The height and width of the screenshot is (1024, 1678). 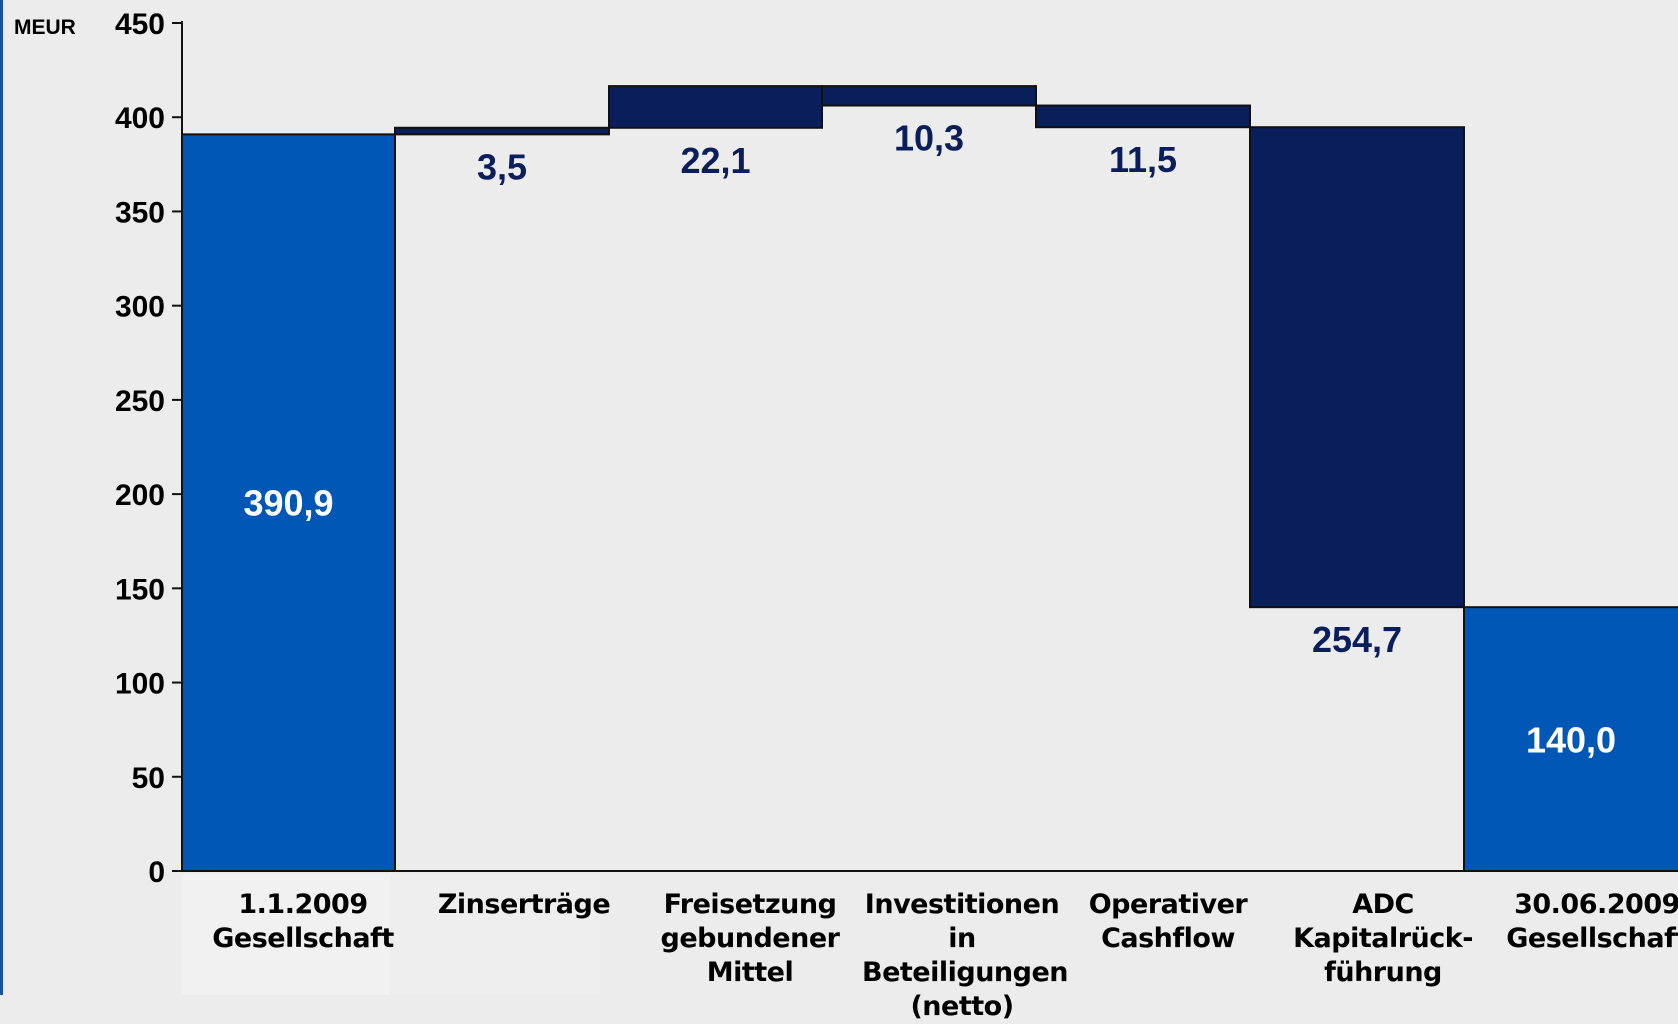 What do you see at coordinates (148, 778) in the screenshot?
I see `y-tick-label: 50` at bounding box center [148, 778].